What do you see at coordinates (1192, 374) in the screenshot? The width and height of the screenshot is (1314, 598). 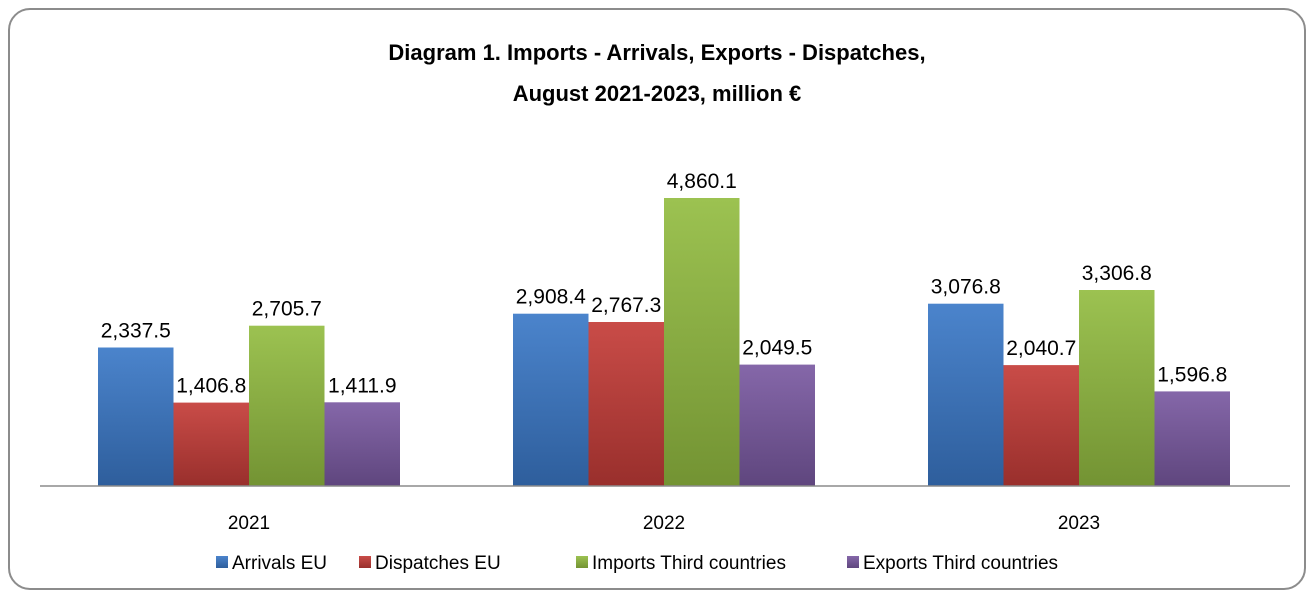 I see `data-label-exports-third-countries-2023: 1,596.8` at bounding box center [1192, 374].